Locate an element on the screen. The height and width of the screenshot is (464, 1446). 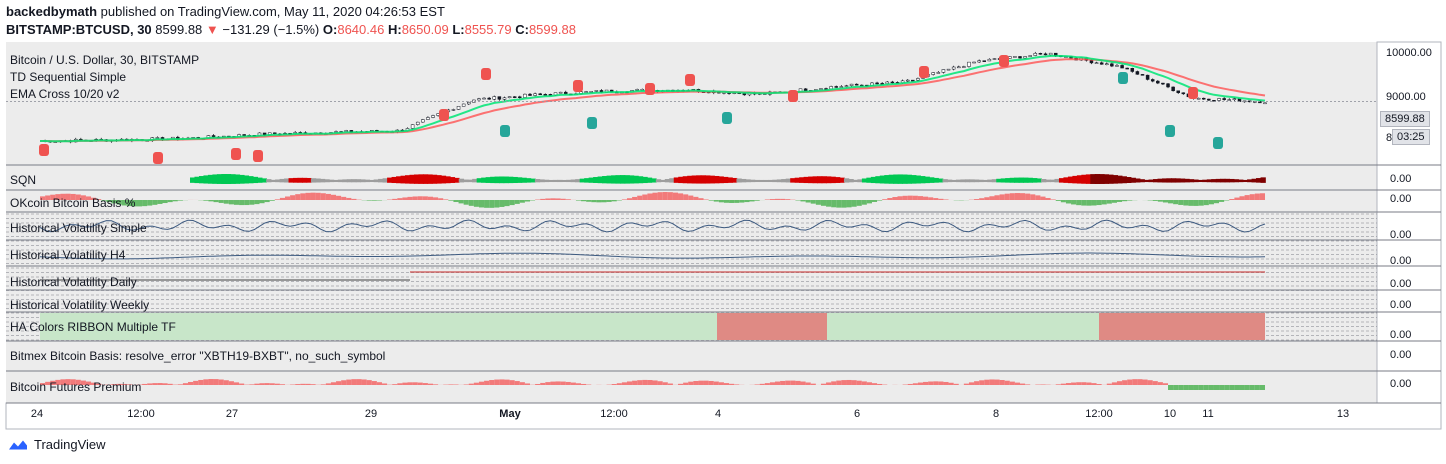
pane-label: Historical Volatility Simple is located at coordinates (78, 228).